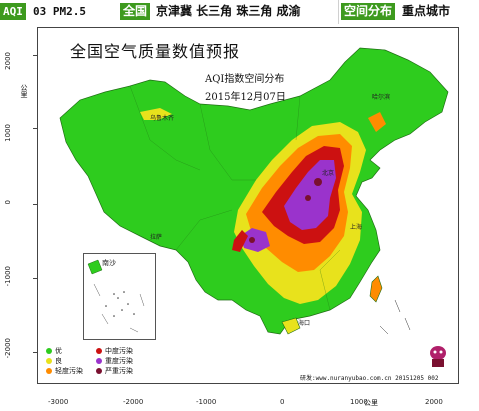 The width and height of the screenshot is (479, 411). Describe the element at coordinates (135, 11) in the screenshot. I see `nav-national: 全国` at that location.